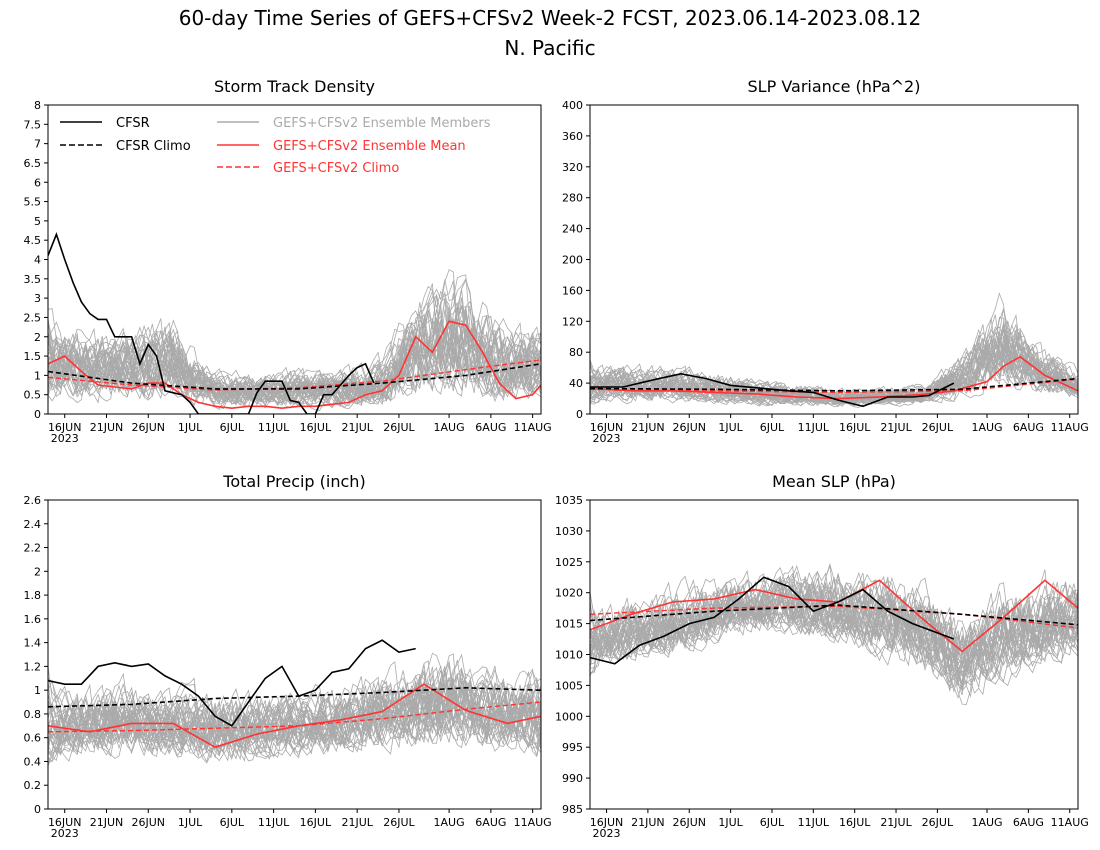 The width and height of the screenshot is (1100, 850). What do you see at coordinates (572, 198) in the screenshot?
I see `y-tick-label: 280` at bounding box center [572, 198].